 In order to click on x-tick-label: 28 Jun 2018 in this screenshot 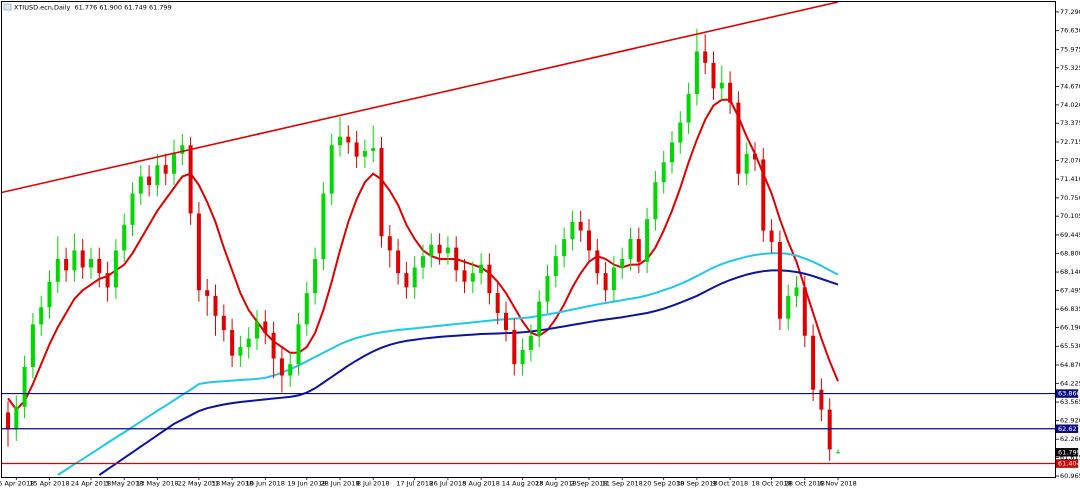, I will do `click(339, 484)`.